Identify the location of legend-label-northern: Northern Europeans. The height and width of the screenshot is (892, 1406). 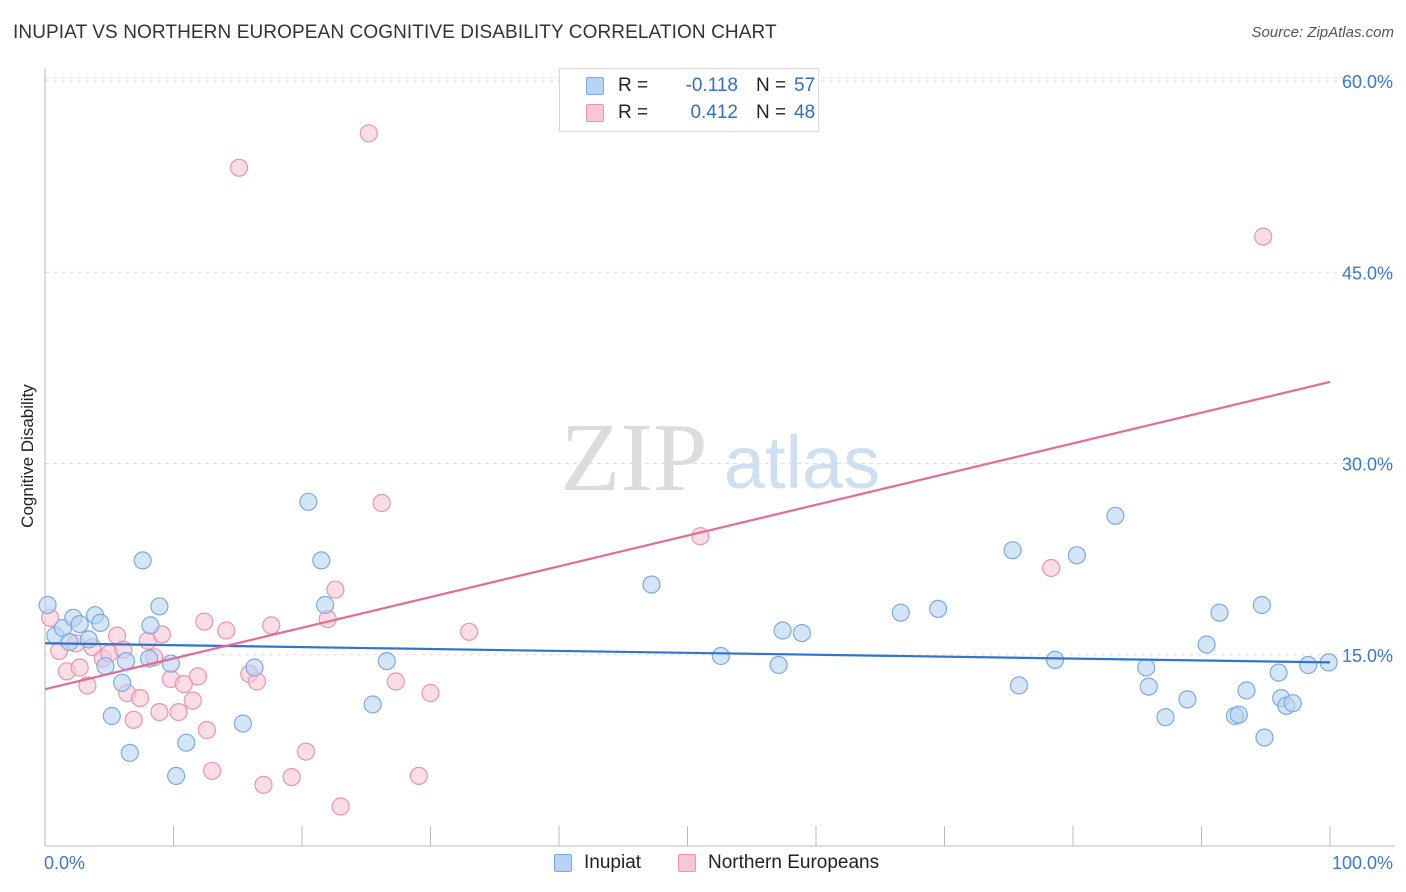
(794, 862).